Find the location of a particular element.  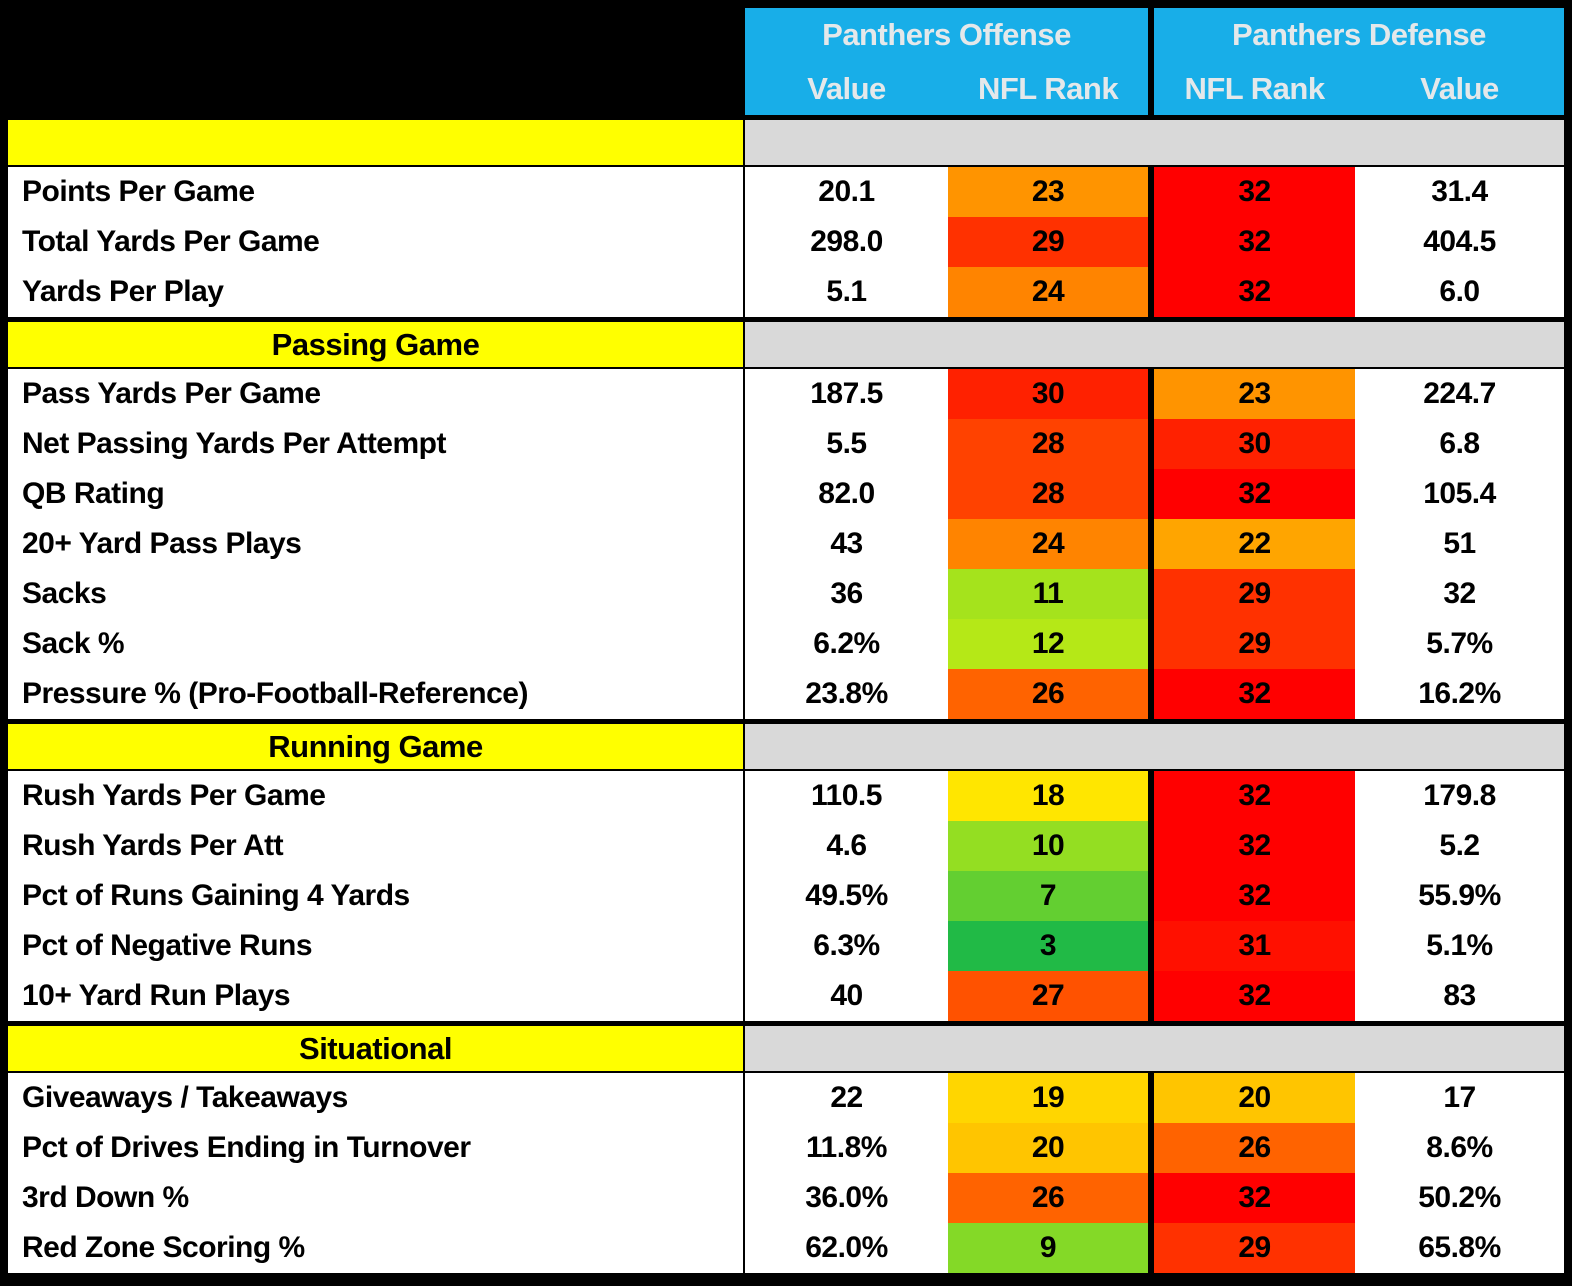

offense-value-cell: 6.2% is located at coordinates (846, 644).